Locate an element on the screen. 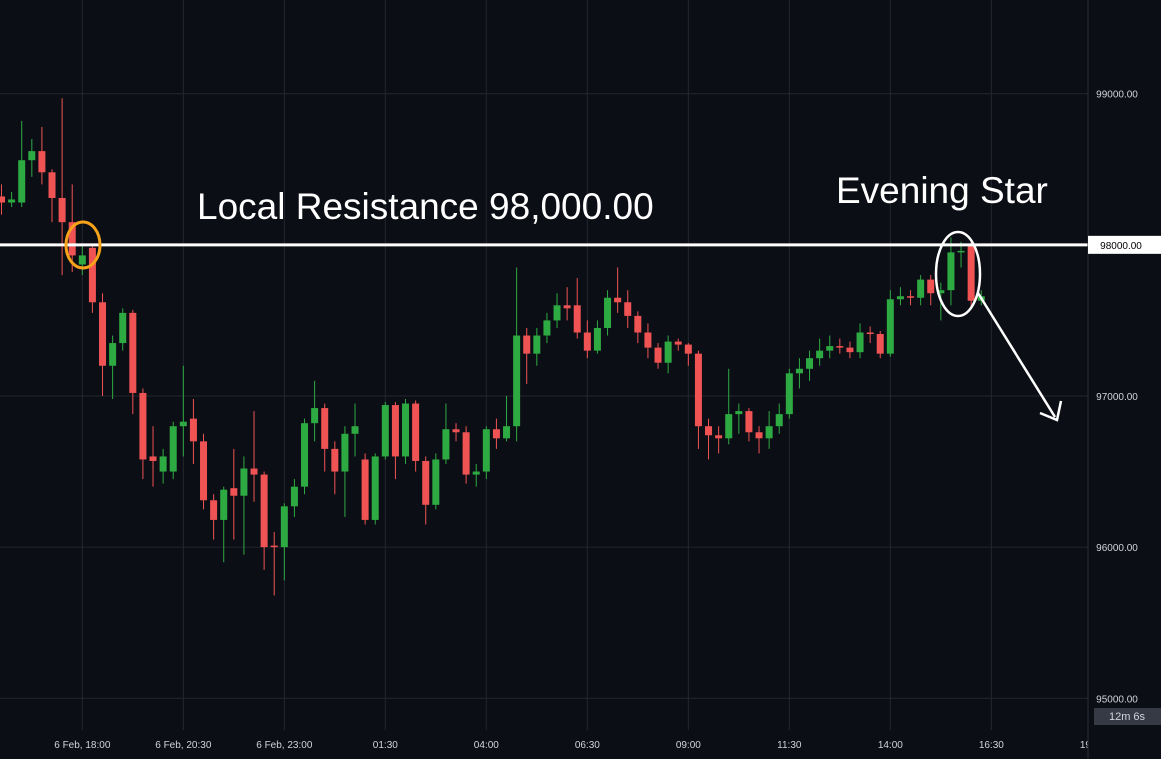  price-label: 98000.00 is located at coordinates (1121, 246).